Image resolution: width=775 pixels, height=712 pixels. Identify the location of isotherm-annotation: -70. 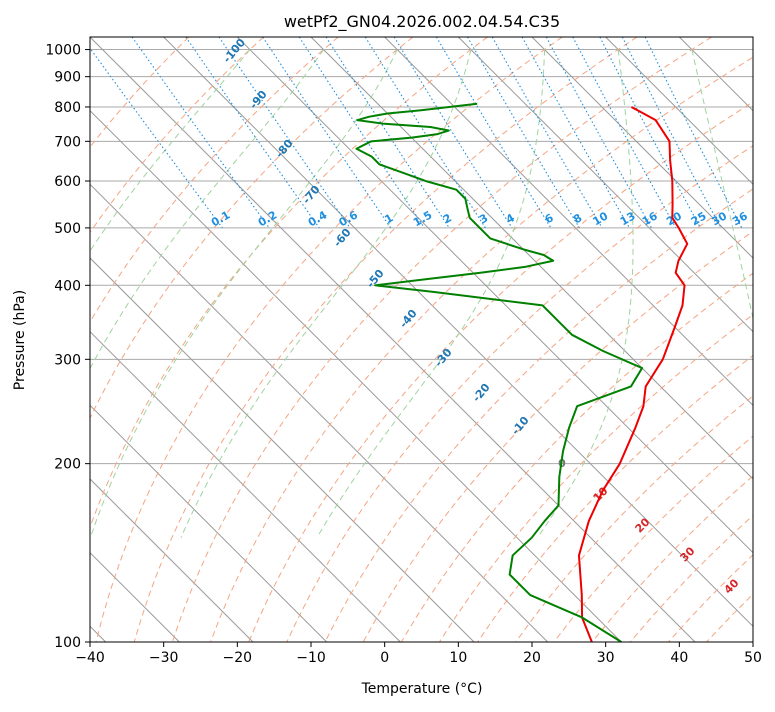
(311, 195).